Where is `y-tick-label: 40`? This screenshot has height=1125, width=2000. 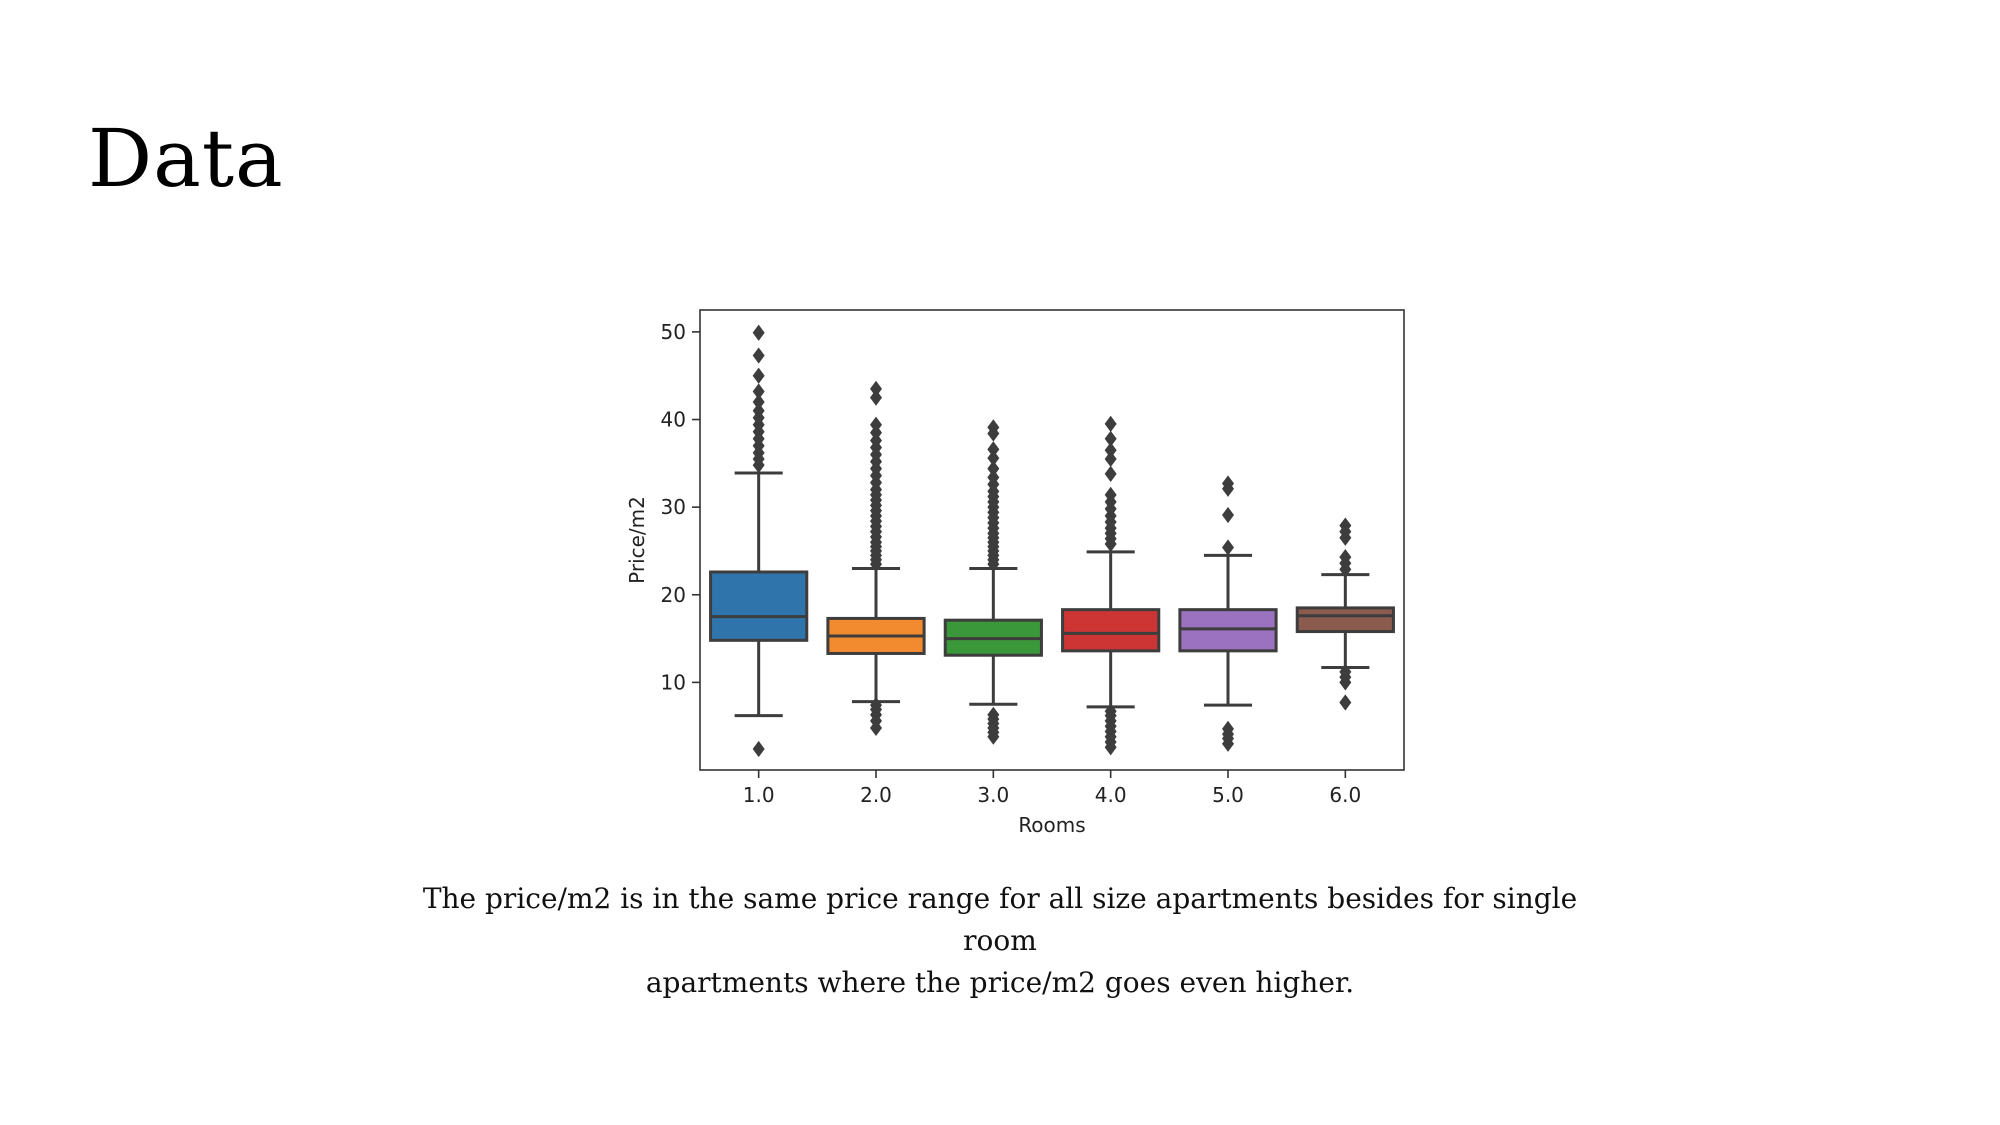 y-tick-label: 40 is located at coordinates (673, 420).